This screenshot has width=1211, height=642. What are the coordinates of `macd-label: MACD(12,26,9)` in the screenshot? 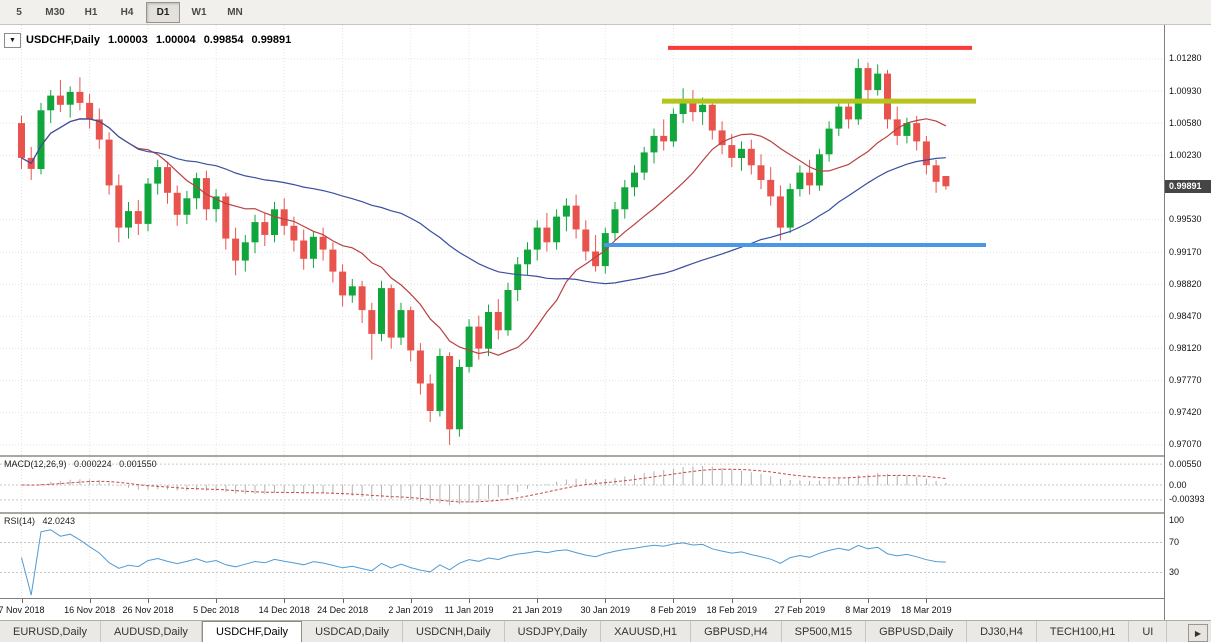 It's located at (35, 464).